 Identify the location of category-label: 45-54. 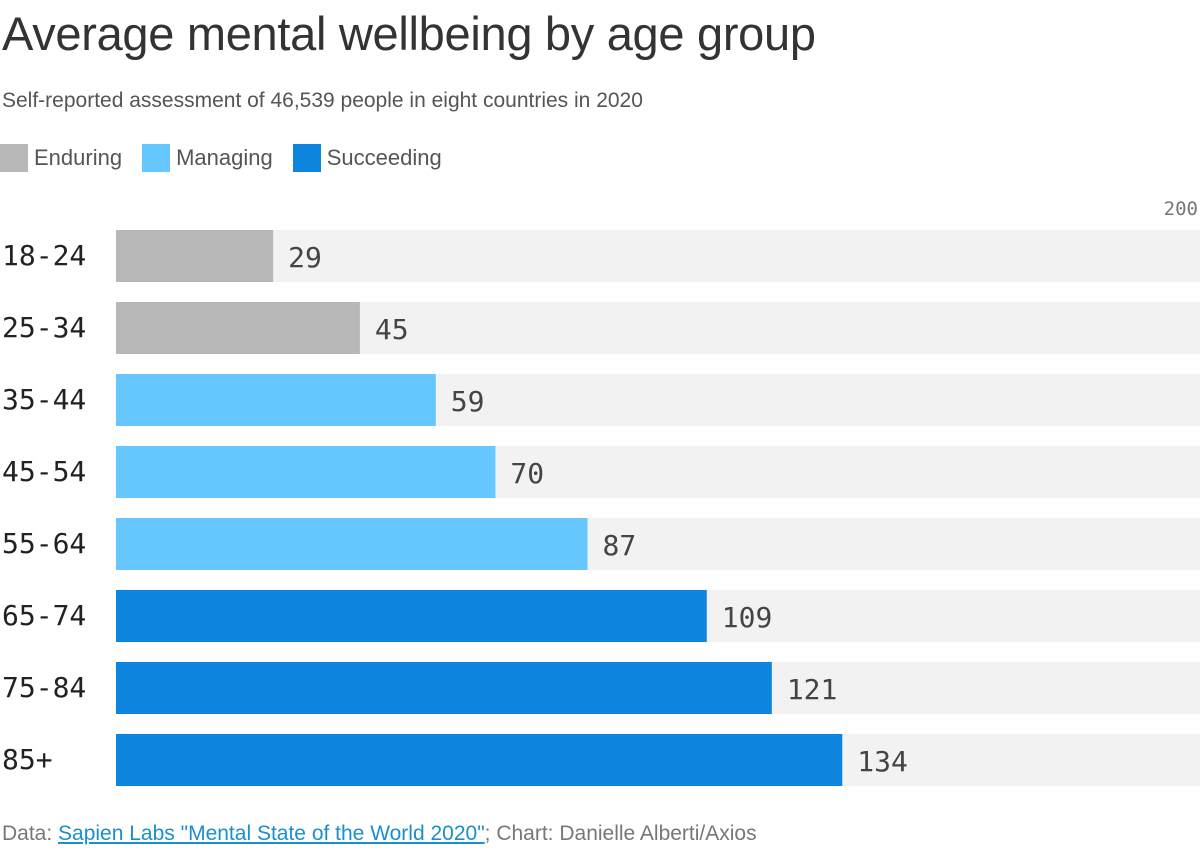
(44, 471).